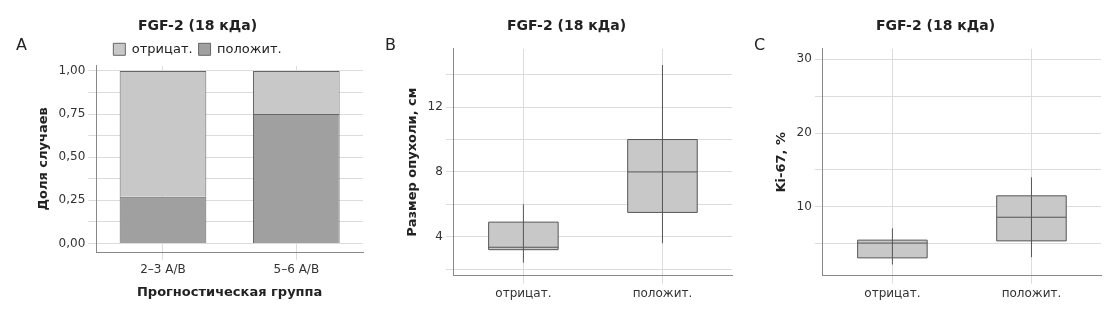 Image resolution: width=1115 pixels, height=320 pixels. Describe the element at coordinates (72, 242) in the screenshot. I see `y-tick-label: 0,00` at that location.